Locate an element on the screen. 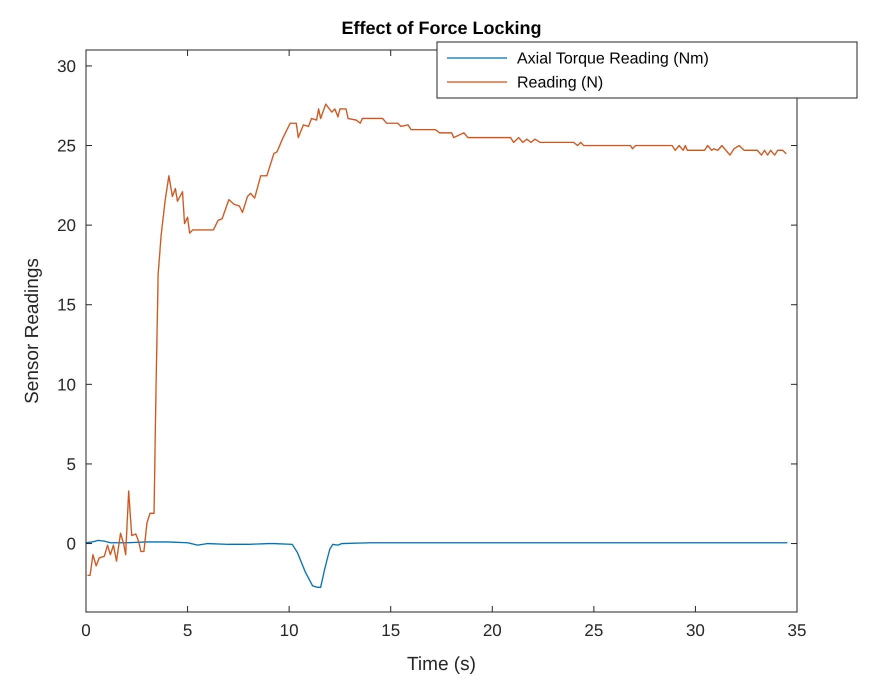 The height and width of the screenshot is (692, 876). x-axis-title: Time (s) is located at coordinates (441, 664).